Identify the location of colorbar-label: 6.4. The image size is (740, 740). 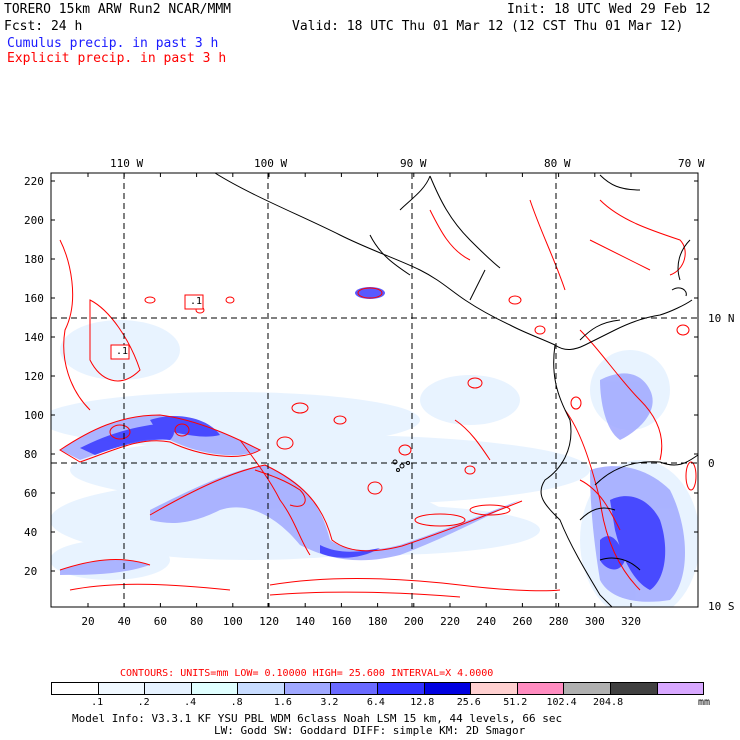
(375, 702).